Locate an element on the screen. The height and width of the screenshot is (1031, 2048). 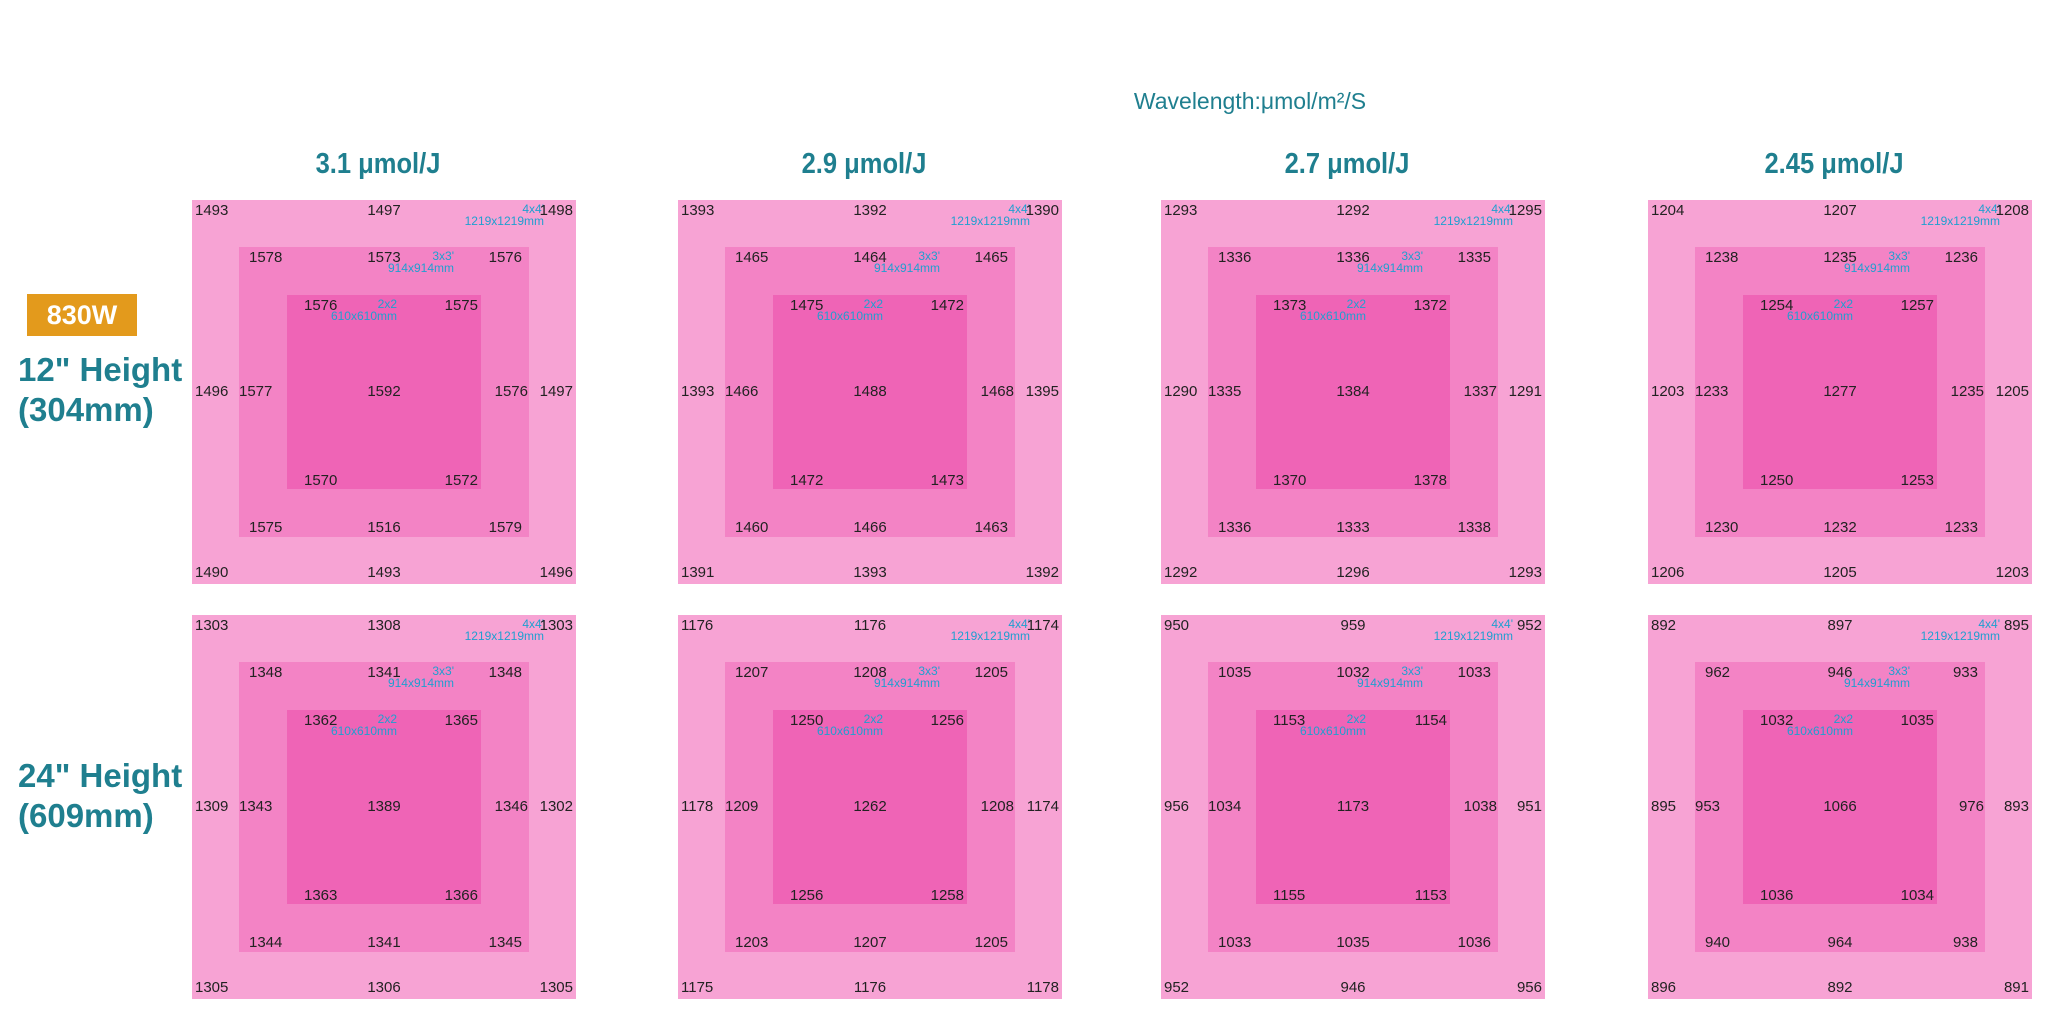
ppfd-value-o-bl: 1391 is located at coordinates (698, 572).